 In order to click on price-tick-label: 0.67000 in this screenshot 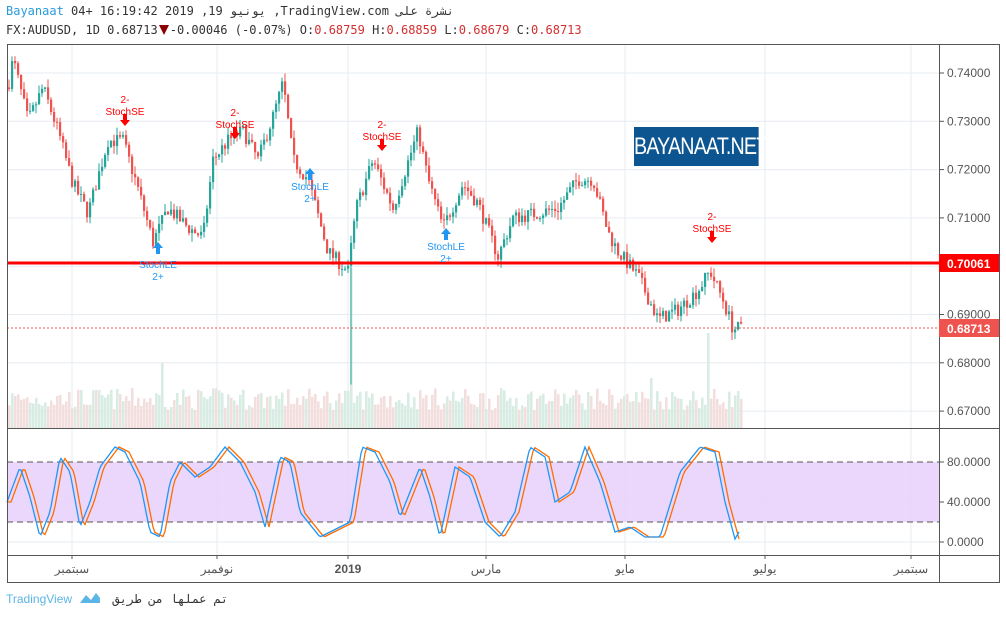, I will do `click(969, 411)`.